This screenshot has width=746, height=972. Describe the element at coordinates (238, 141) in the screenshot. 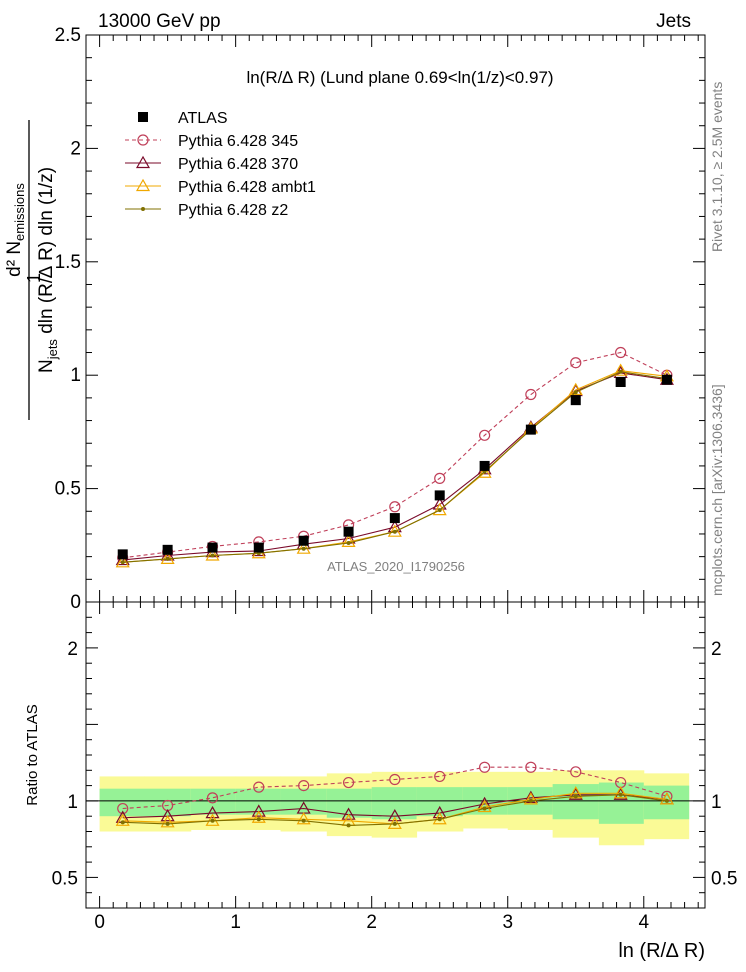

I see `legend-label-1: Pythia 6.428 345` at that location.